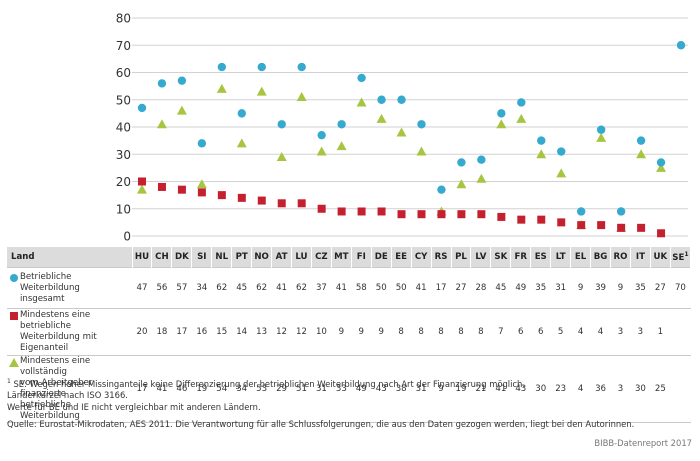 Image resolution: width=700 pixels, height=461 pixels. I want to click on brand-label: BIBB-Datenreport 2017, so click(643, 443).